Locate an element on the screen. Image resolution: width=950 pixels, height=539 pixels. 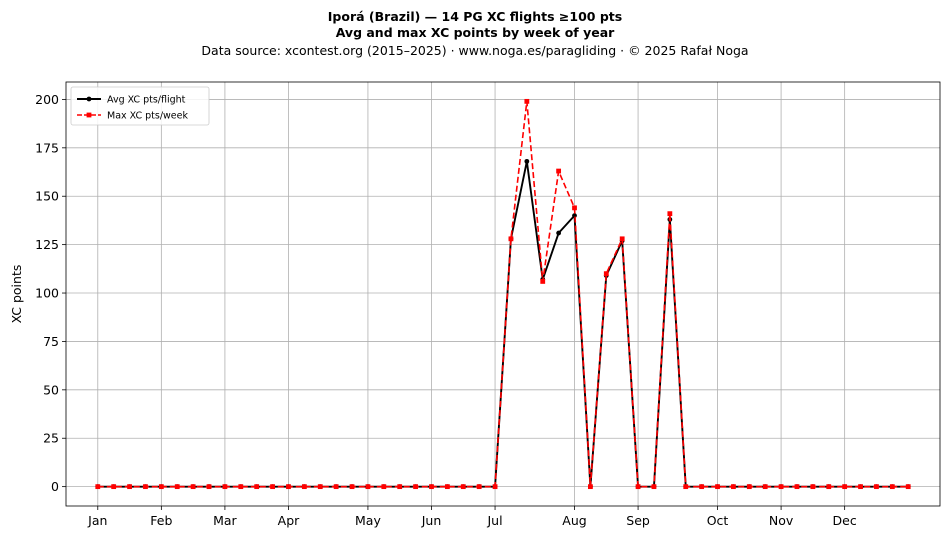
y-tick-label: 175 is located at coordinates (47, 147).